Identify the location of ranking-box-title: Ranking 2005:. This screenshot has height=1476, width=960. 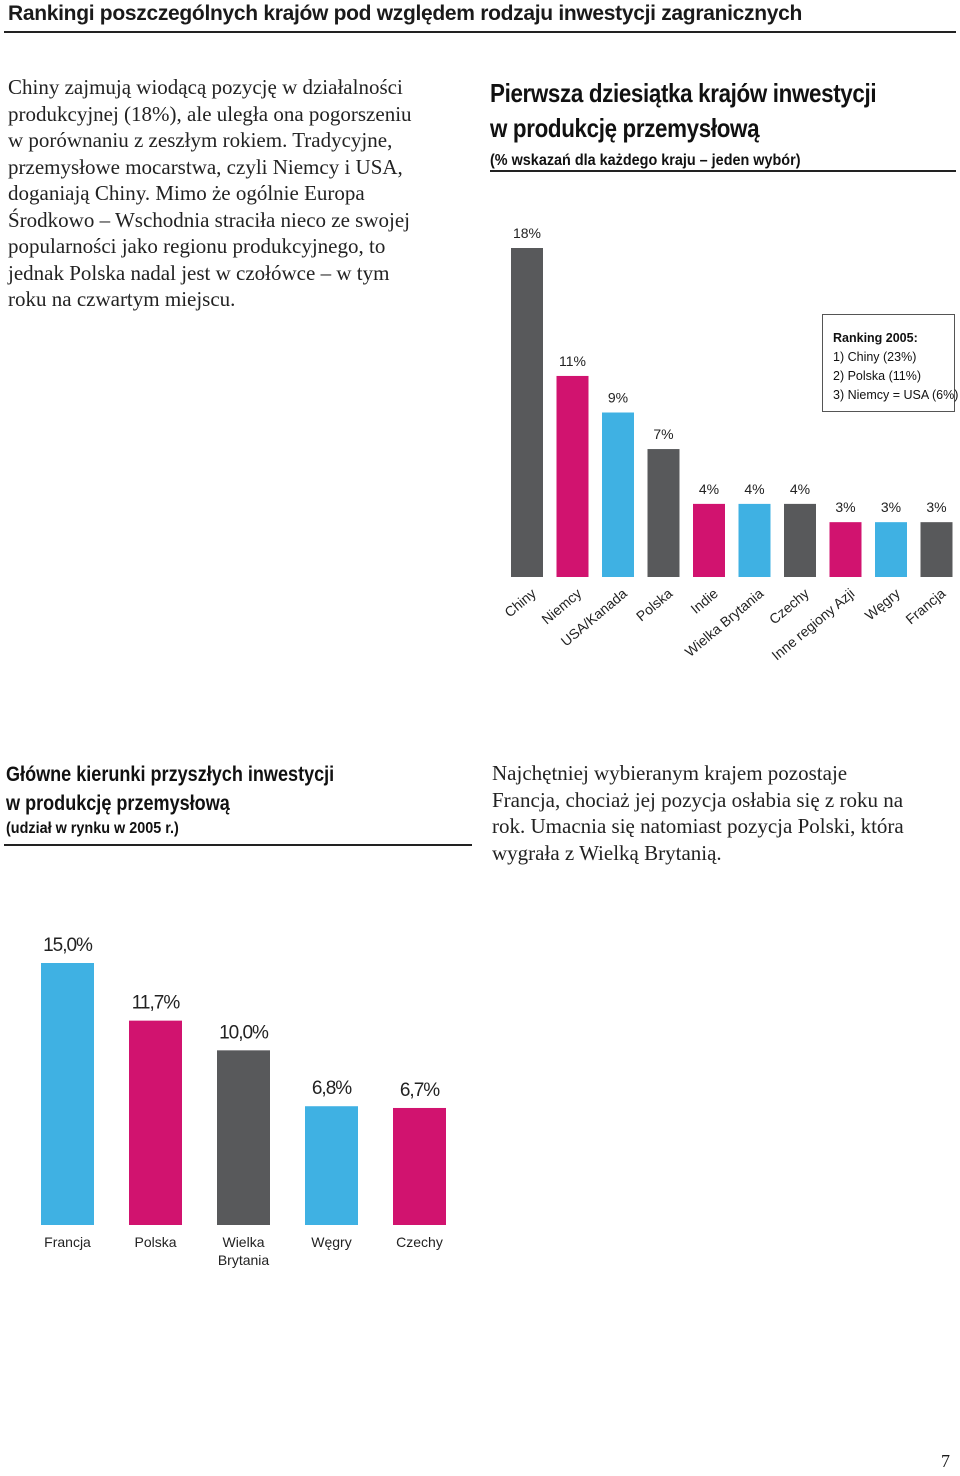
(875, 338).